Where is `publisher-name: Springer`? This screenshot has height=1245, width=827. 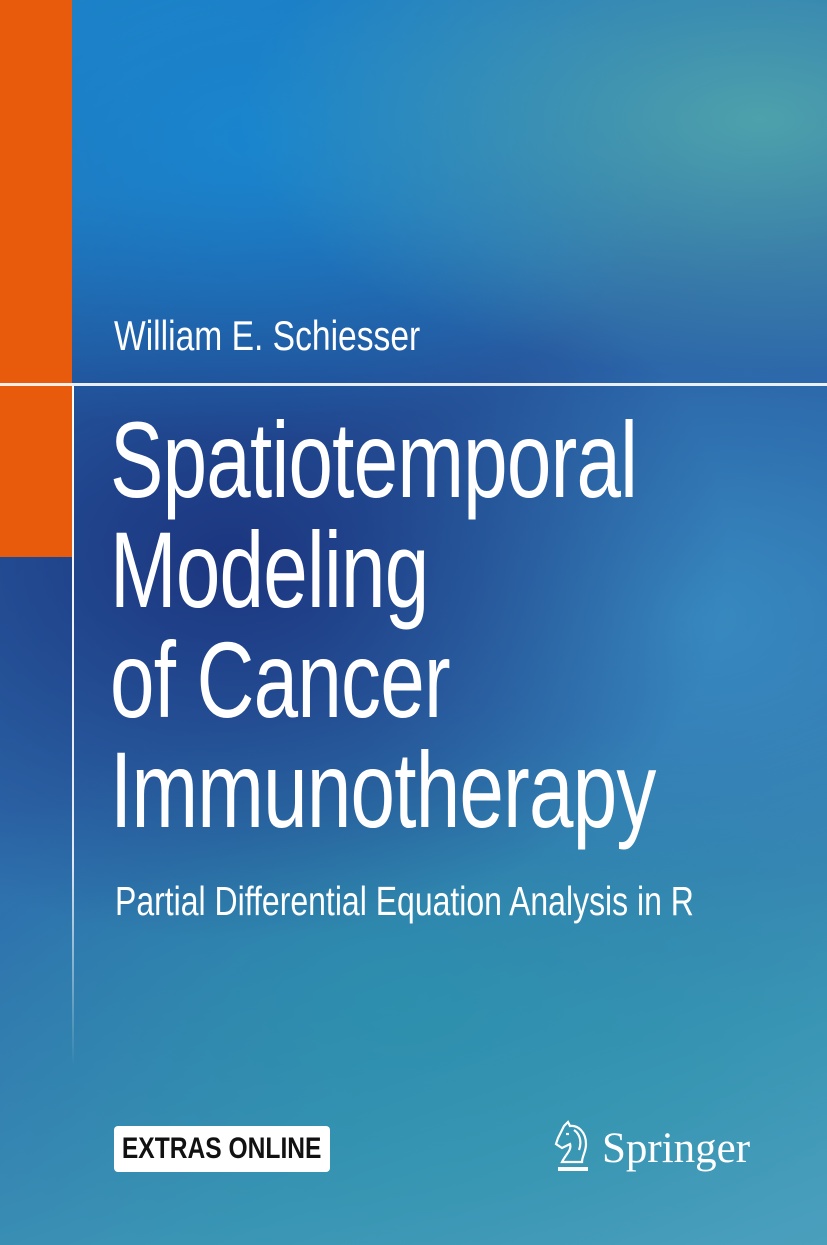 publisher-name: Springer is located at coordinates (676, 1148).